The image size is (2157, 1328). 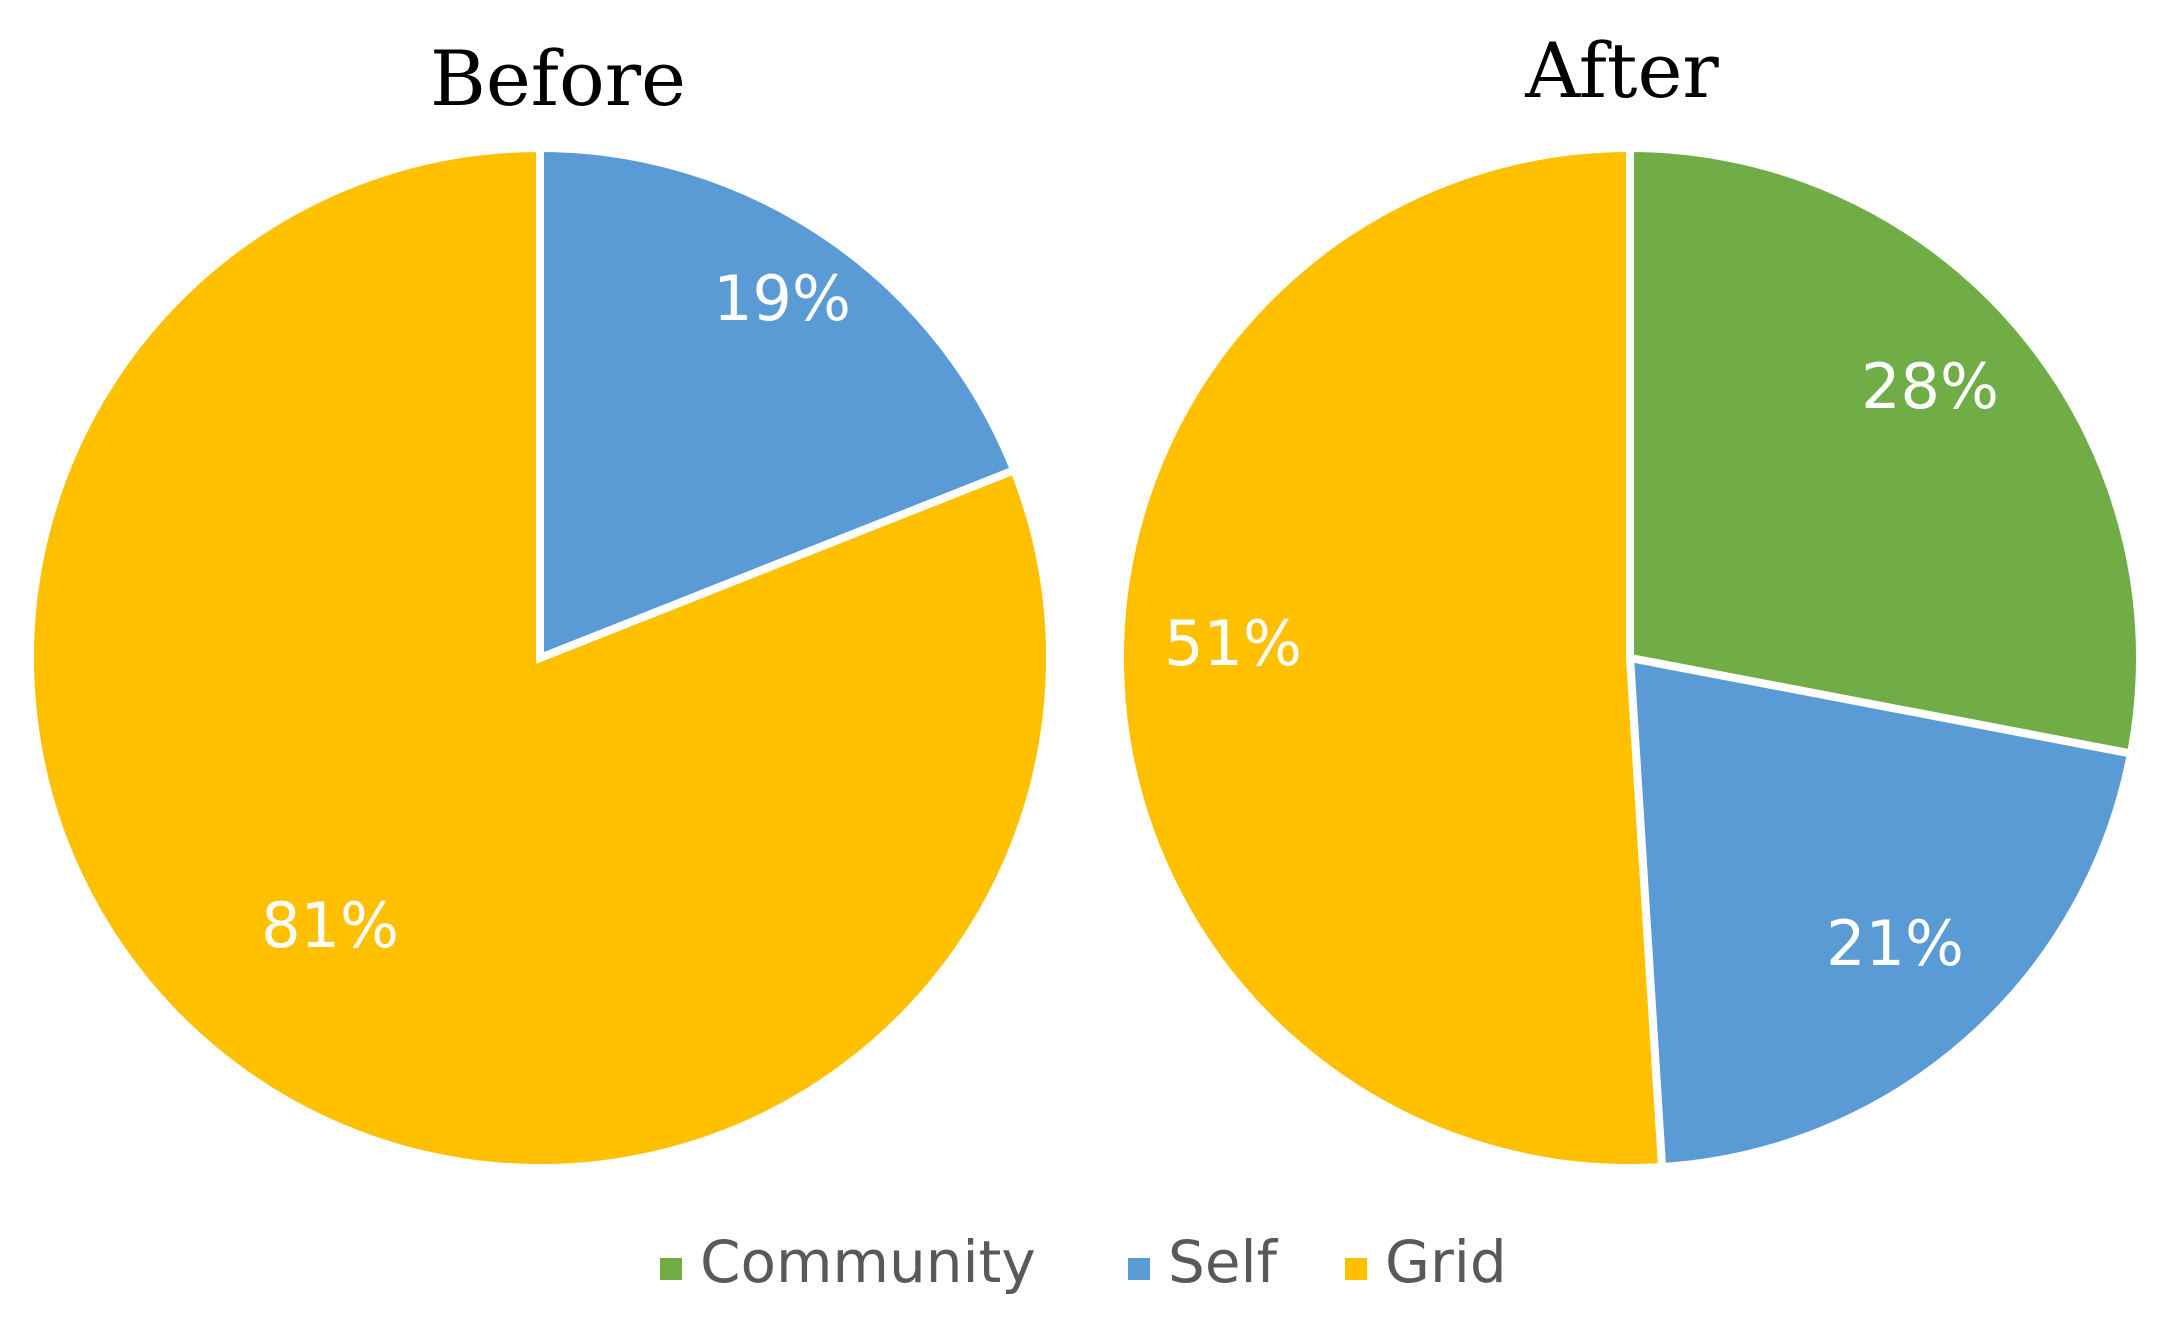 What do you see at coordinates (1930, 386) in the screenshot?
I see `data-label-after-community: 28%` at bounding box center [1930, 386].